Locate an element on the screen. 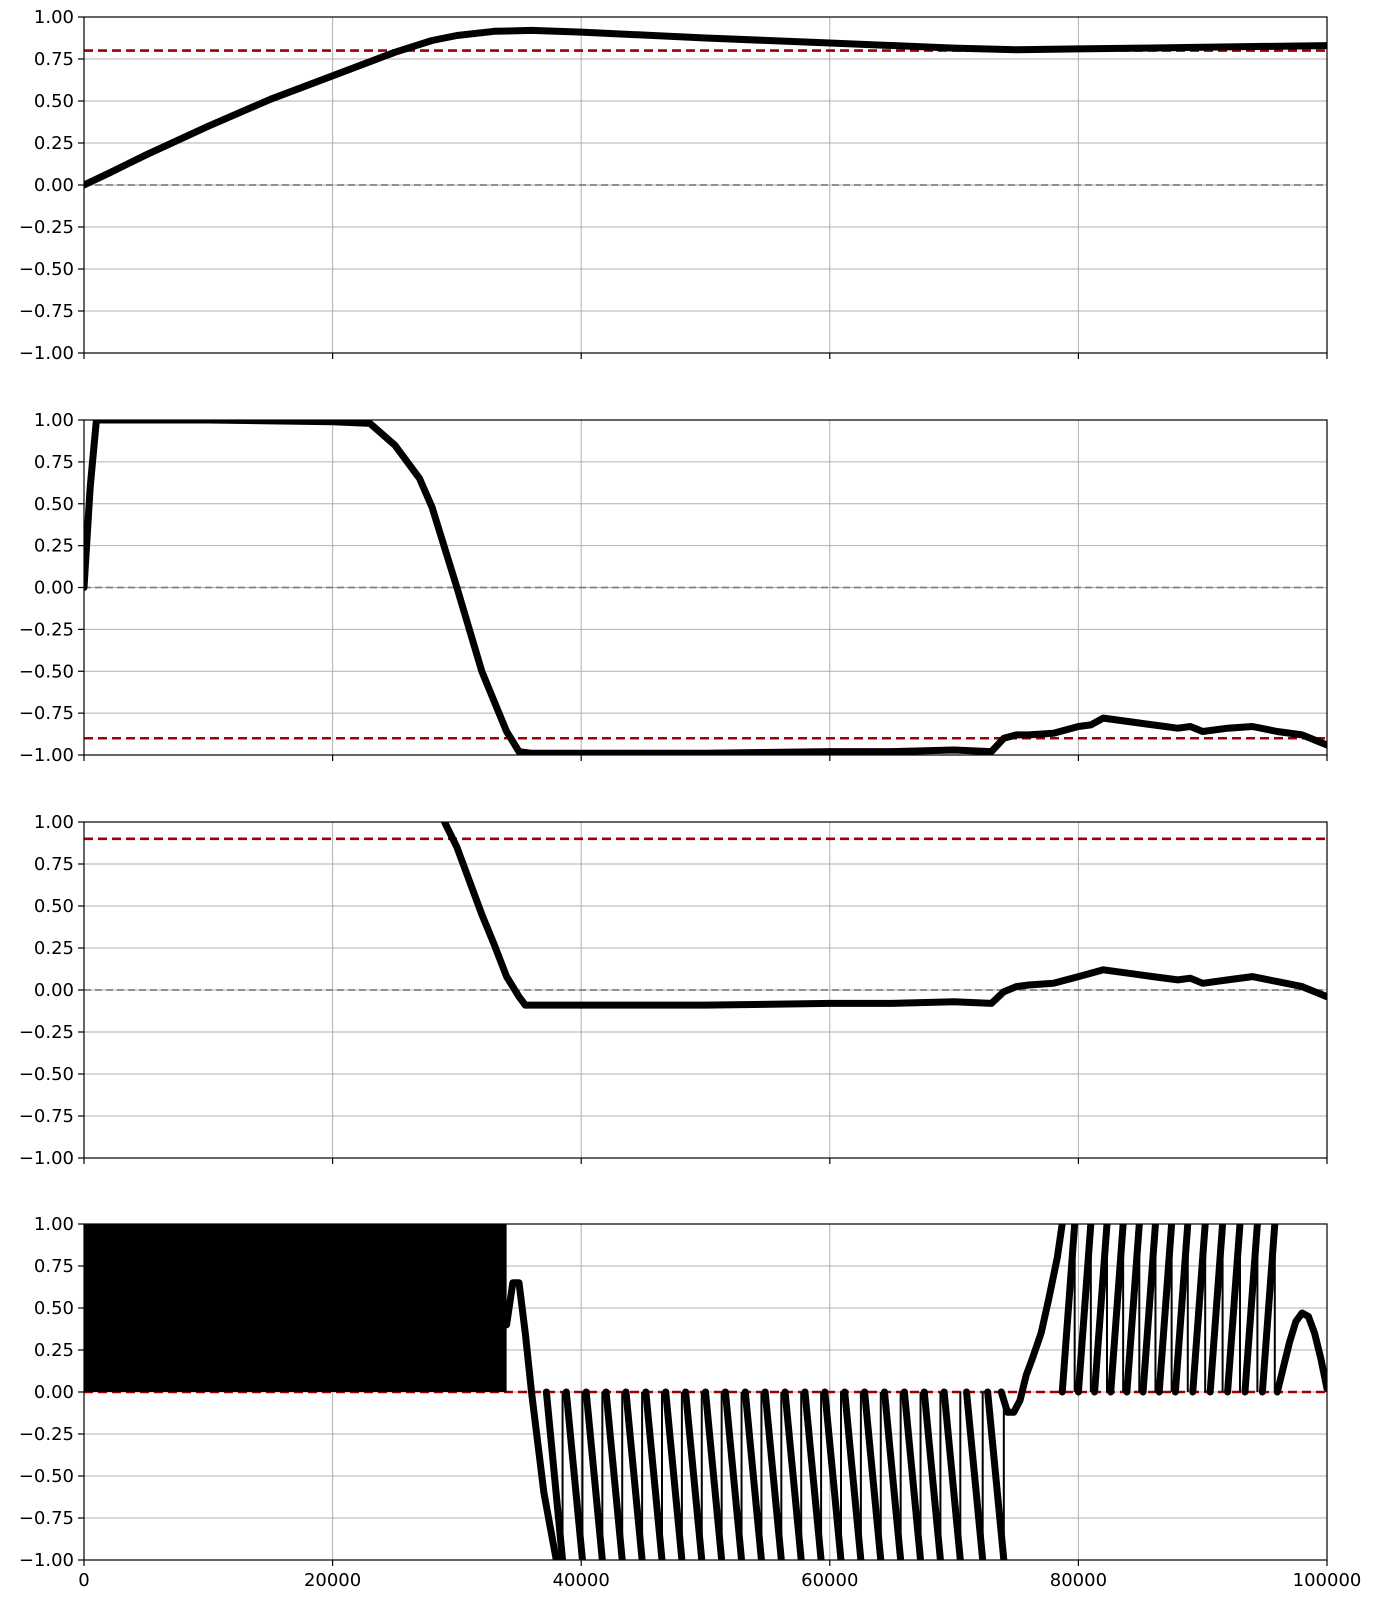 The image size is (1373, 1597). x-tick-label: 40000 is located at coordinates (581, 1580).